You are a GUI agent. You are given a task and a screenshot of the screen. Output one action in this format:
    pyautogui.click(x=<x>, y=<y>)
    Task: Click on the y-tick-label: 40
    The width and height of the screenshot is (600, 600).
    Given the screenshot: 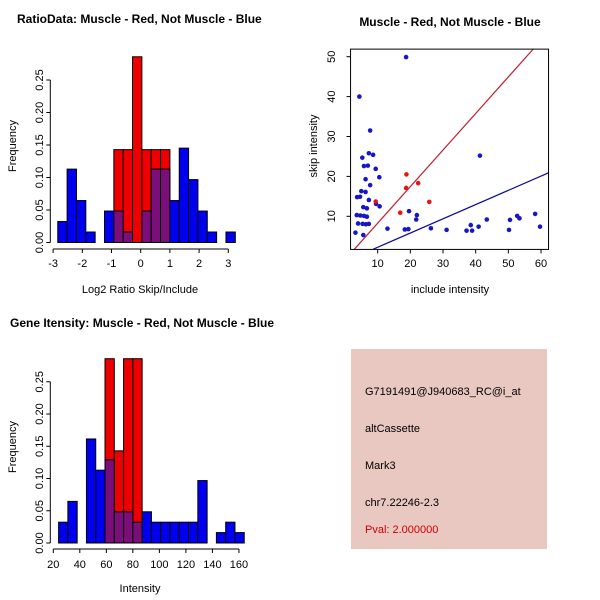 What is the action you would take?
    pyautogui.click(x=332, y=96)
    